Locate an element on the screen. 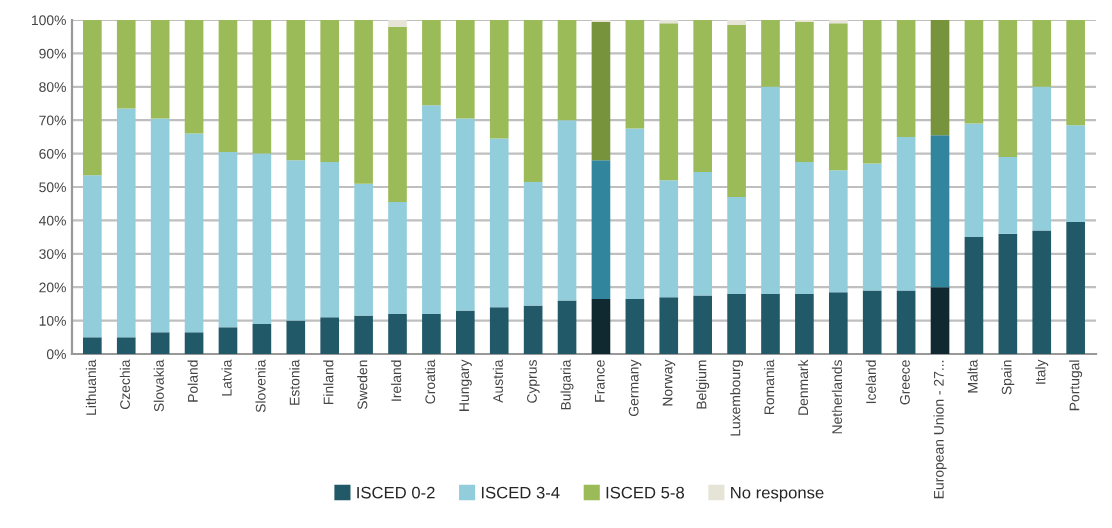 The width and height of the screenshot is (1112, 528). legend-label: ISCED 0-2 is located at coordinates (396, 492).